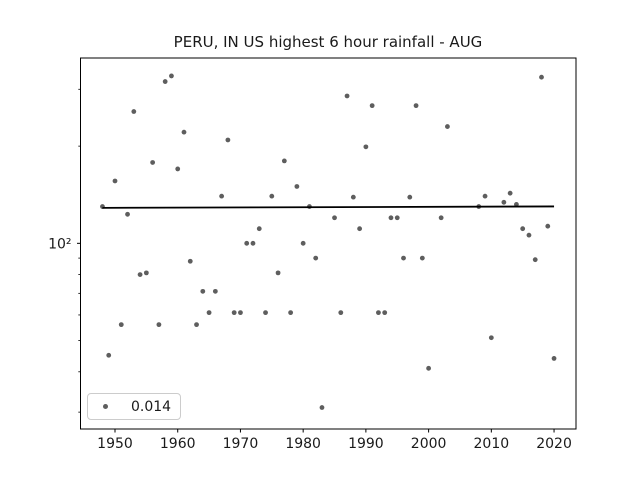 Image resolution: width=640 pixels, height=480 pixels. I want to click on x-tick-label: 1960, so click(178, 444).